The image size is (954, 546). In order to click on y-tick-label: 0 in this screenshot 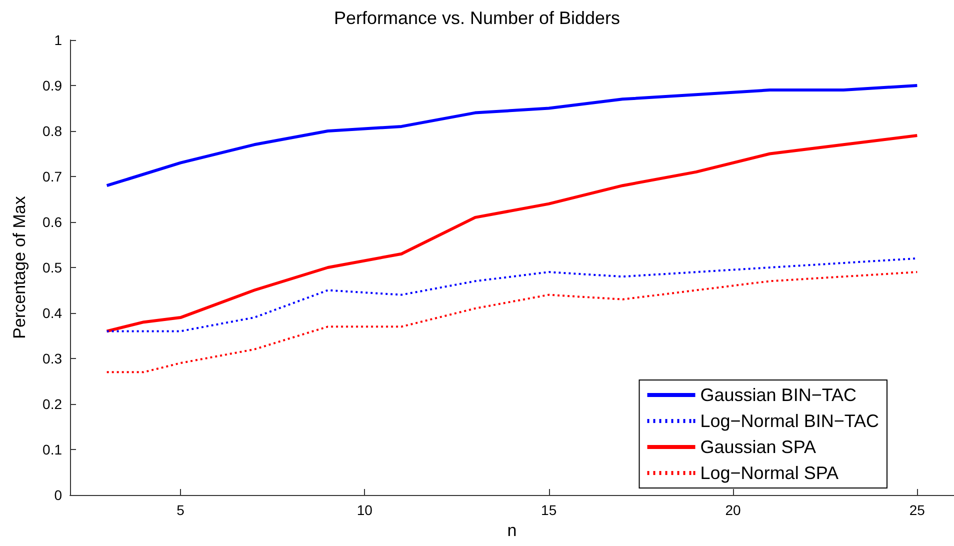, I will do `click(58, 495)`.